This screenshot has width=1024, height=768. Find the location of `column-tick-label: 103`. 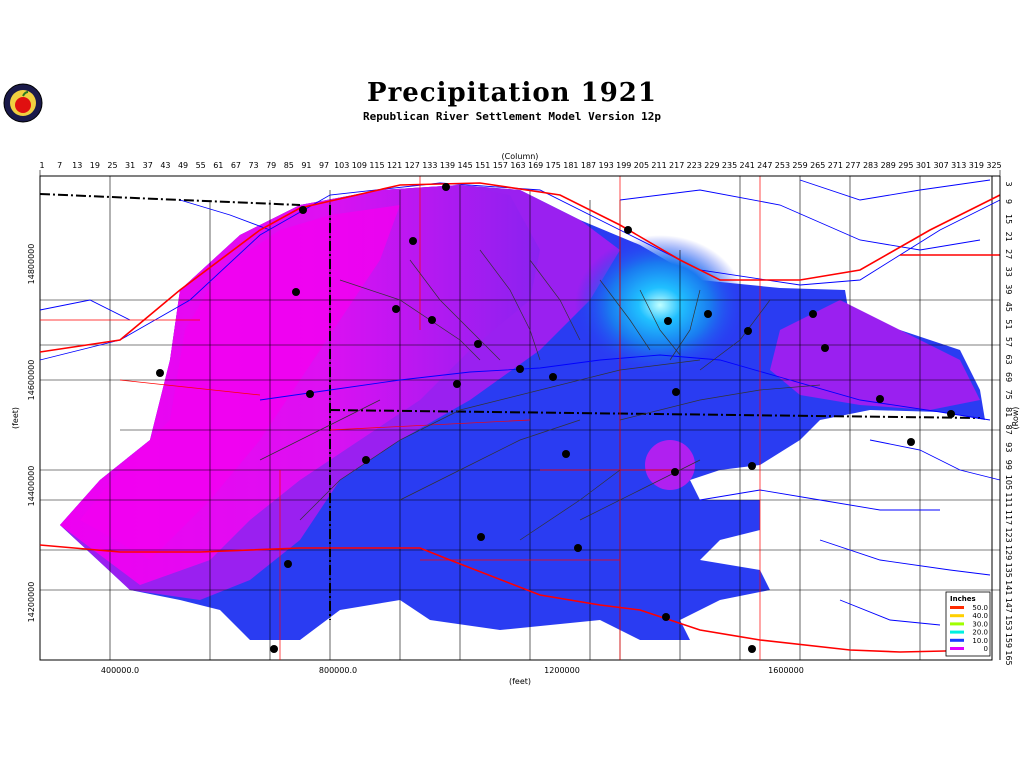

column-tick-label: 103 is located at coordinates (341, 165).